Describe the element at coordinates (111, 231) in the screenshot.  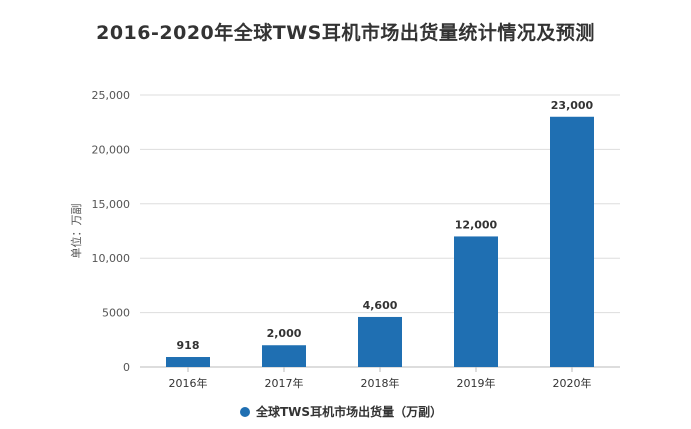
I see `y-axis-ticks: 0 5000 10,000 15,000 20,000 25,000` at that location.